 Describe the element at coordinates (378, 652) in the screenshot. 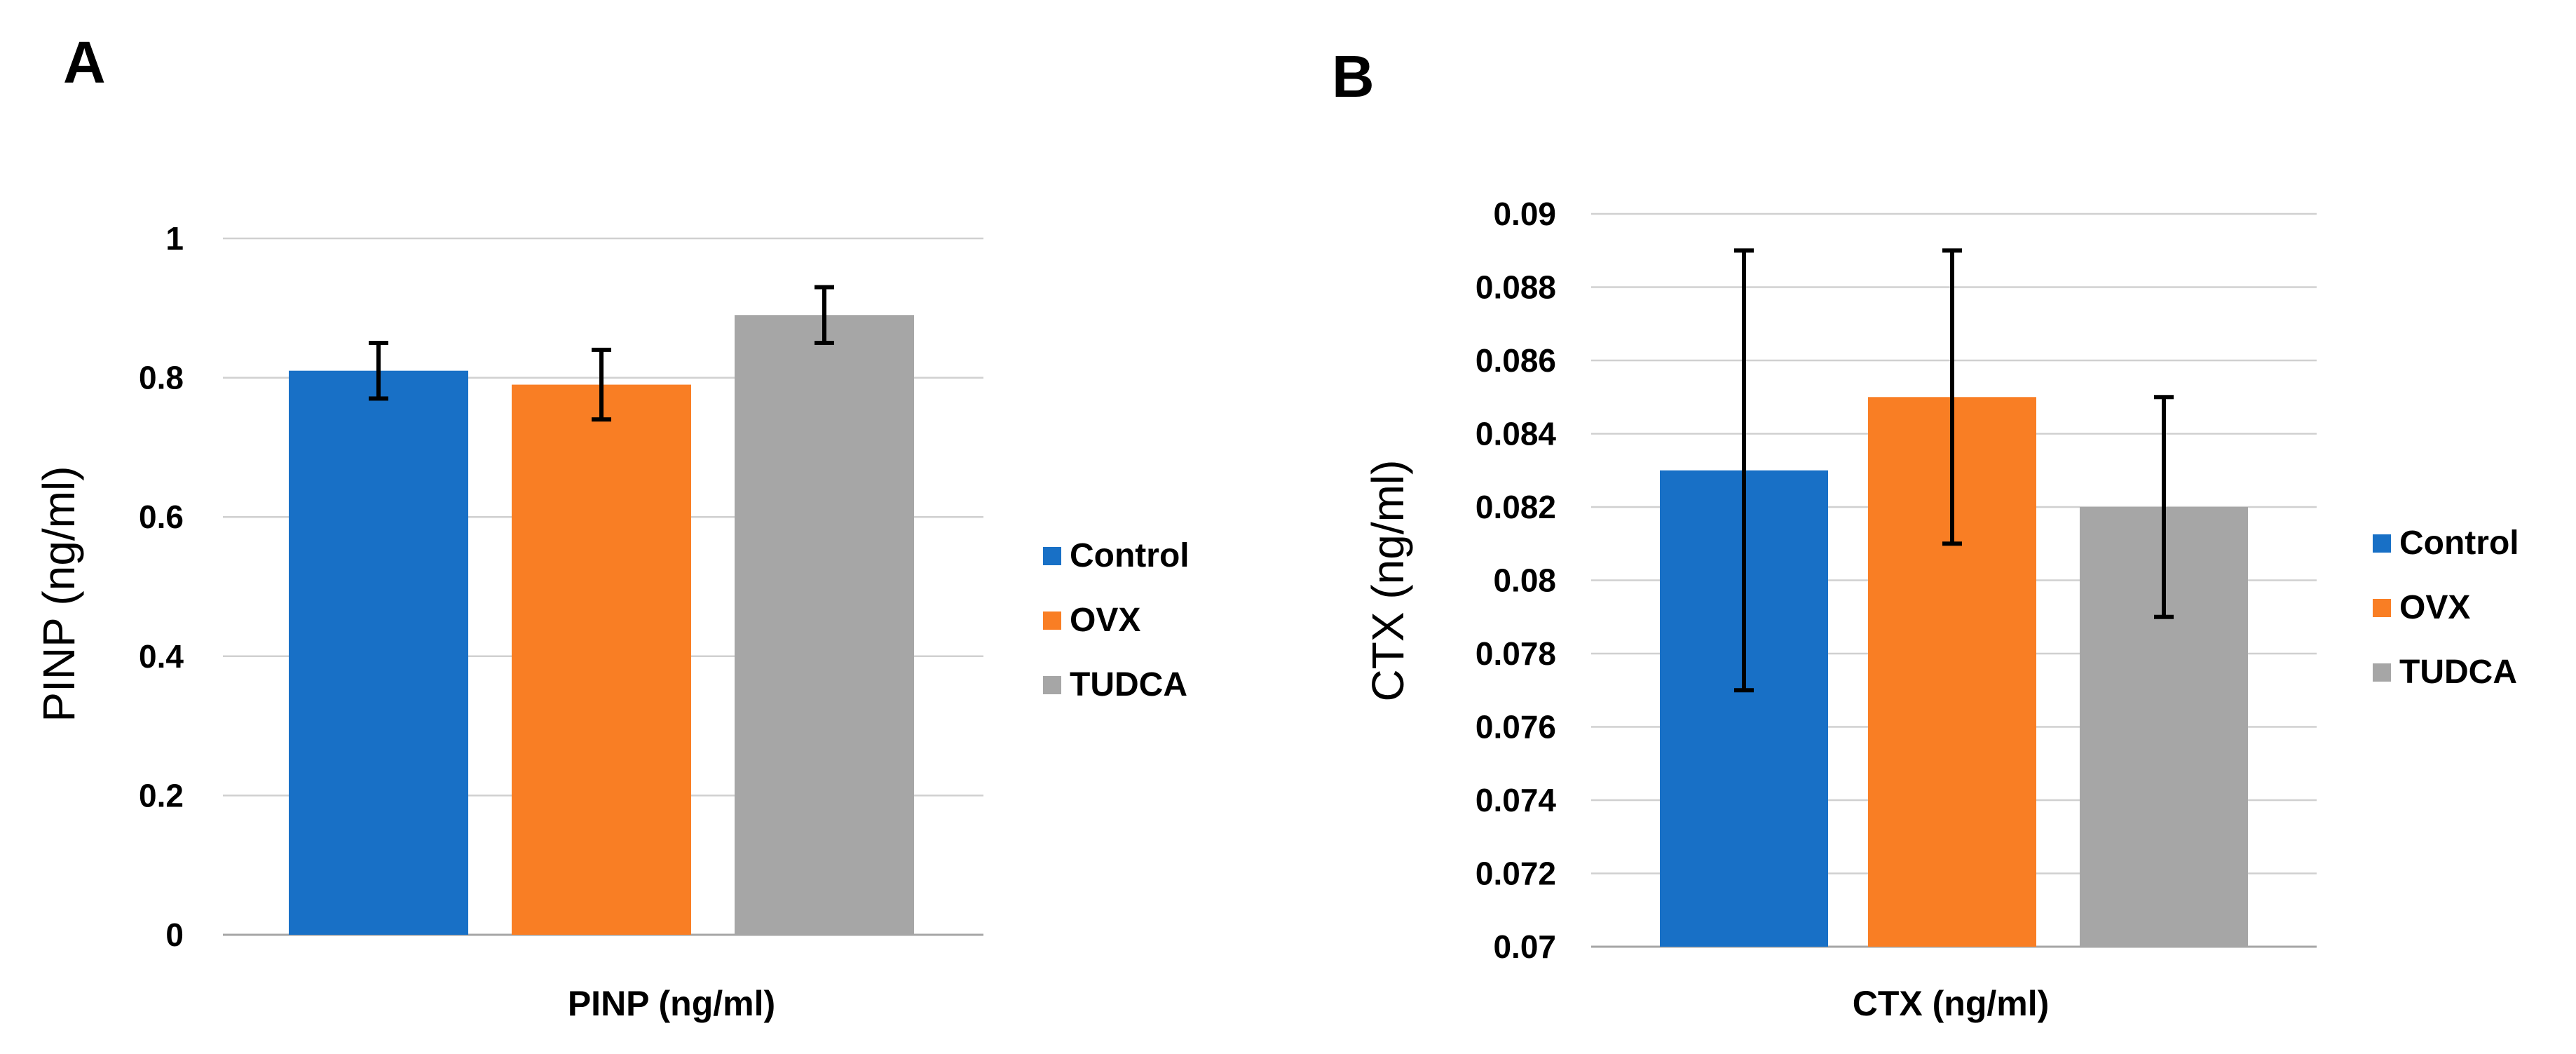

I see `bar-control` at that location.